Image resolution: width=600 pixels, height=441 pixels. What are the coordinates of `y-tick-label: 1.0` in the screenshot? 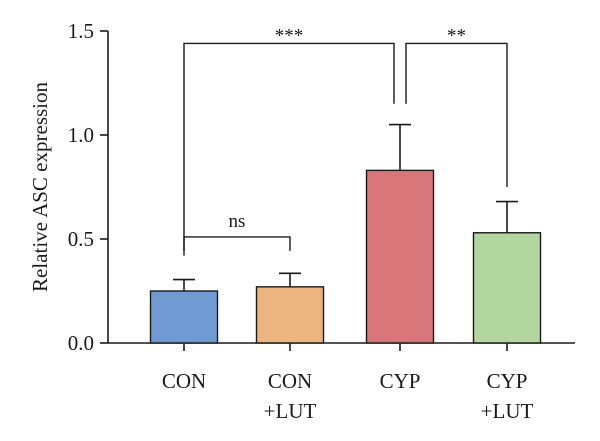 It's located at (81, 135).